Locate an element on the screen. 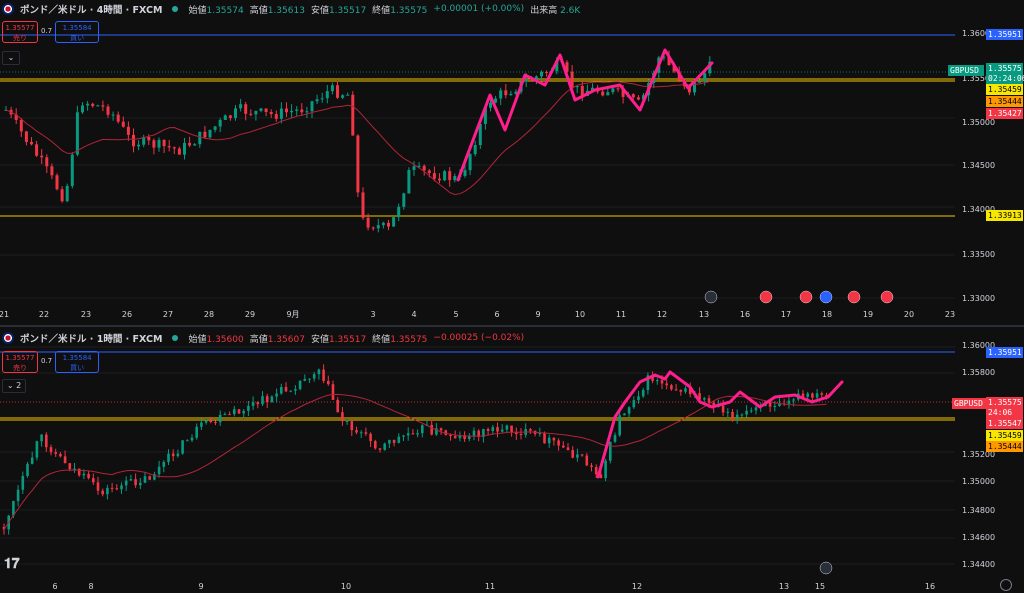  time-axis-label: 17 is located at coordinates (786, 314).